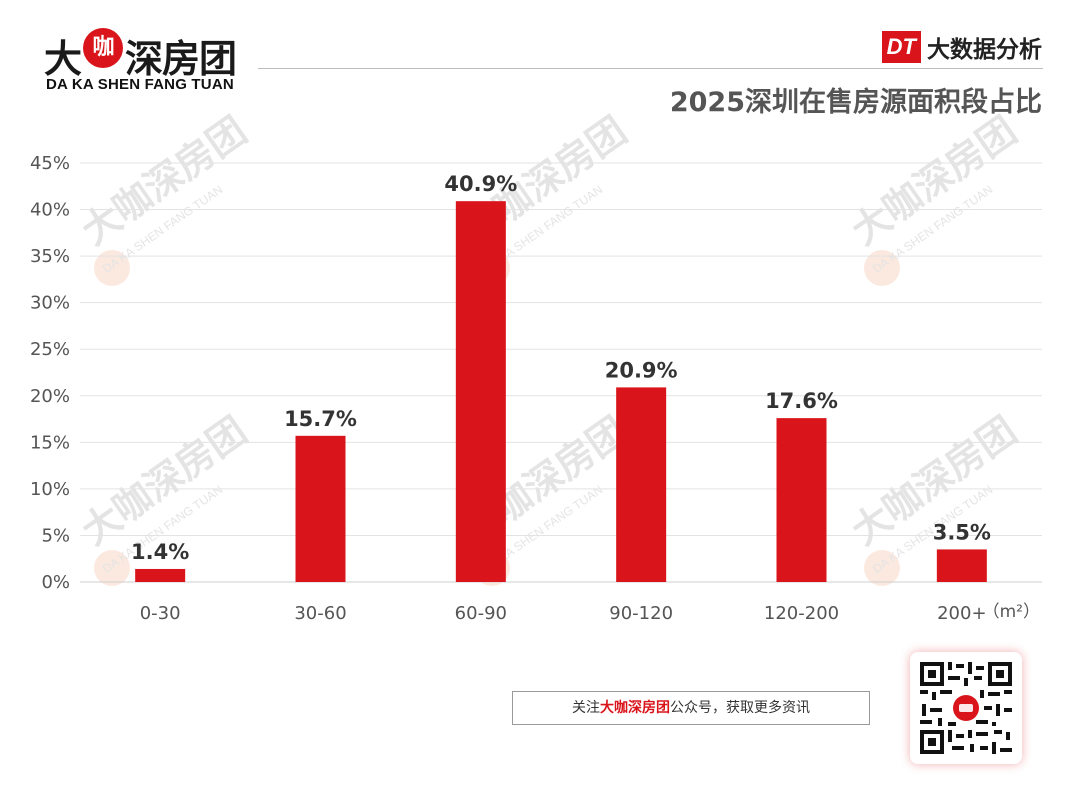 Image resolution: width=1080 pixels, height=793 pixels. Describe the element at coordinates (50, 256) in the screenshot. I see `y-tick-label: 35%` at that location.